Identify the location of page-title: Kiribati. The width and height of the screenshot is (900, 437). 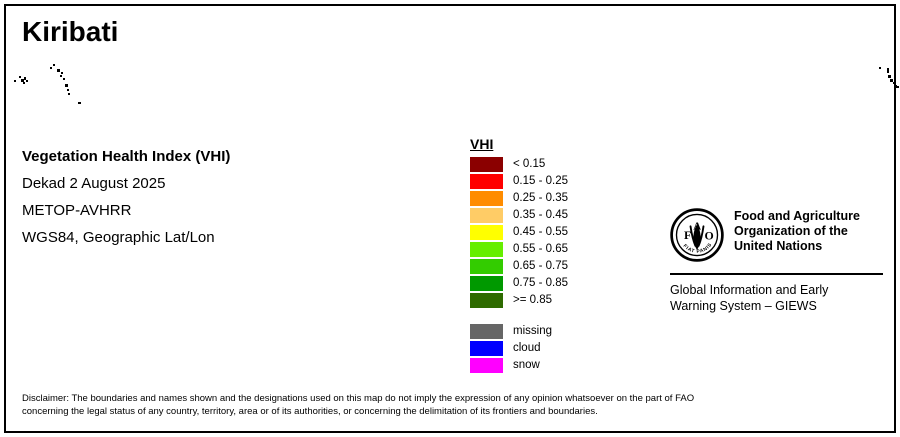
(70, 31).